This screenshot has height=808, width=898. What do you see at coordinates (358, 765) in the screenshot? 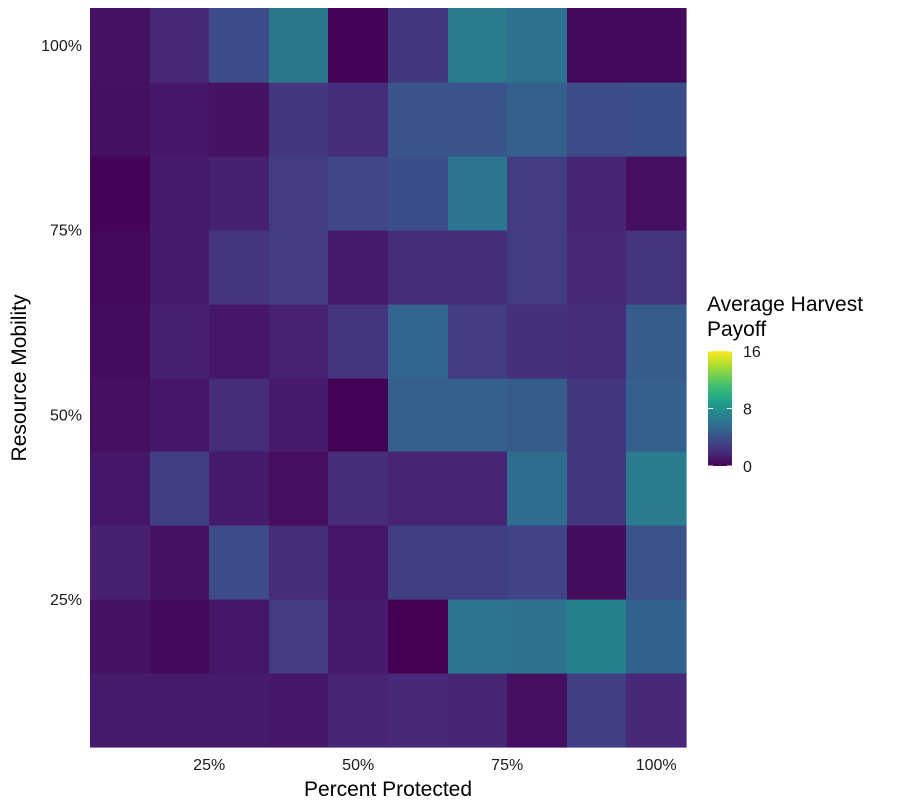
I see `x-tick-label: 50%` at bounding box center [358, 765].